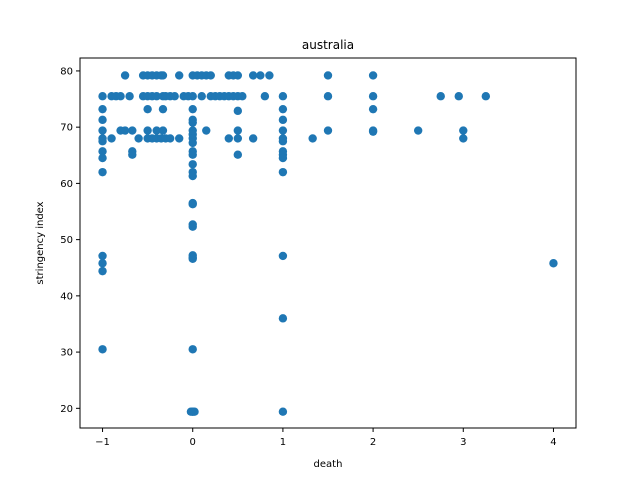 Image resolution: width=640 pixels, height=480 pixels. I want to click on y-tick-label: 40, so click(66, 296).